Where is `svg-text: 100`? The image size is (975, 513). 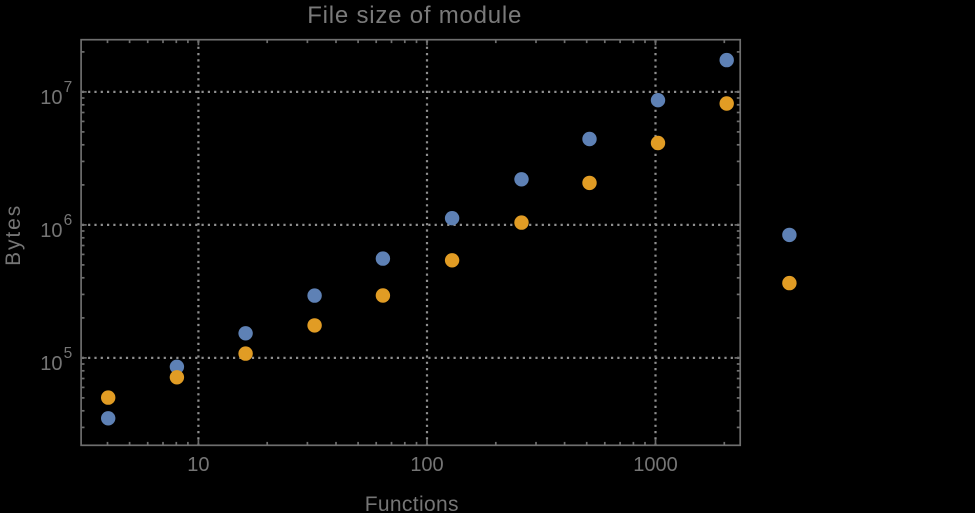
svg-text: 100 is located at coordinates (426, 465).